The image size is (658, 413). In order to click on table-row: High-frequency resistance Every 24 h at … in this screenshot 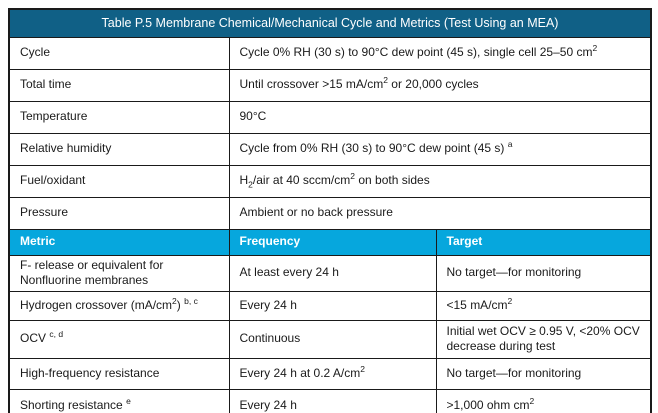, I will do `click(330, 373)`.